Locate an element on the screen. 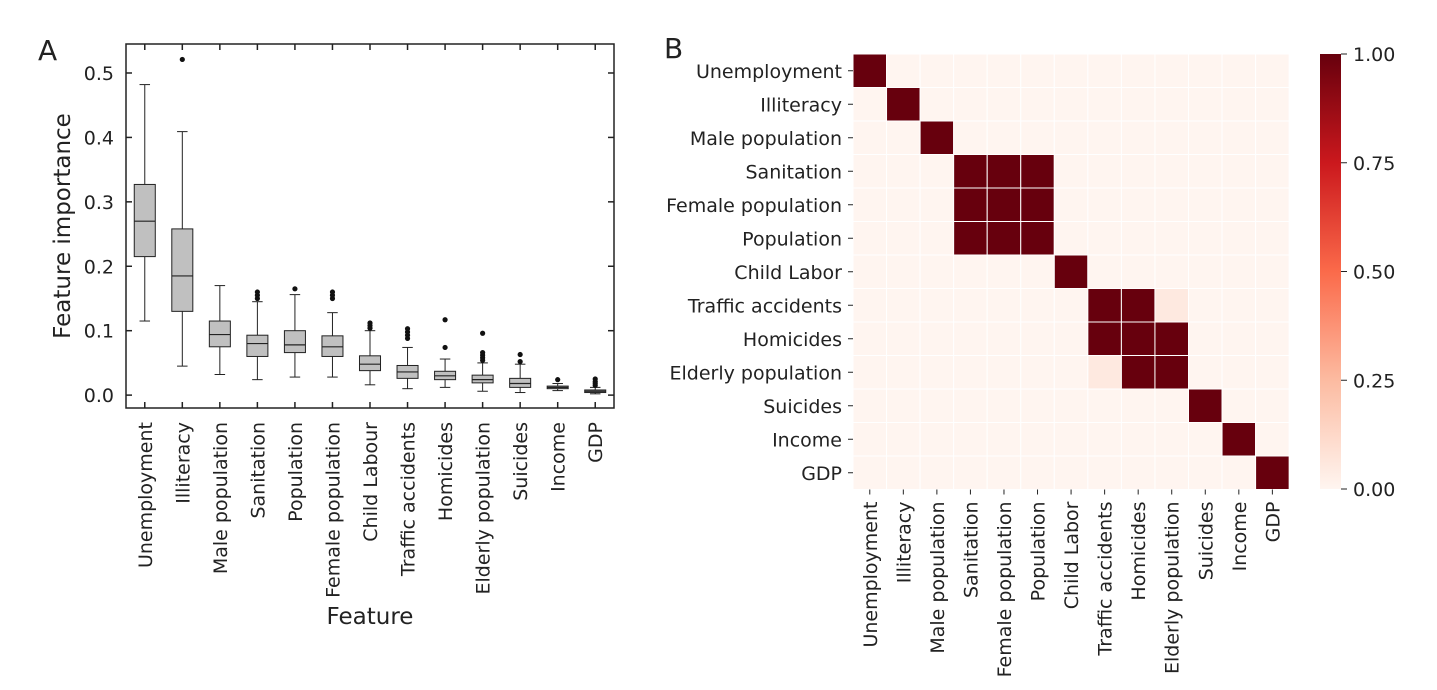 Image resolution: width=1437 pixels, height=690 pixels. y-tick-label: Population is located at coordinates (792, 239).